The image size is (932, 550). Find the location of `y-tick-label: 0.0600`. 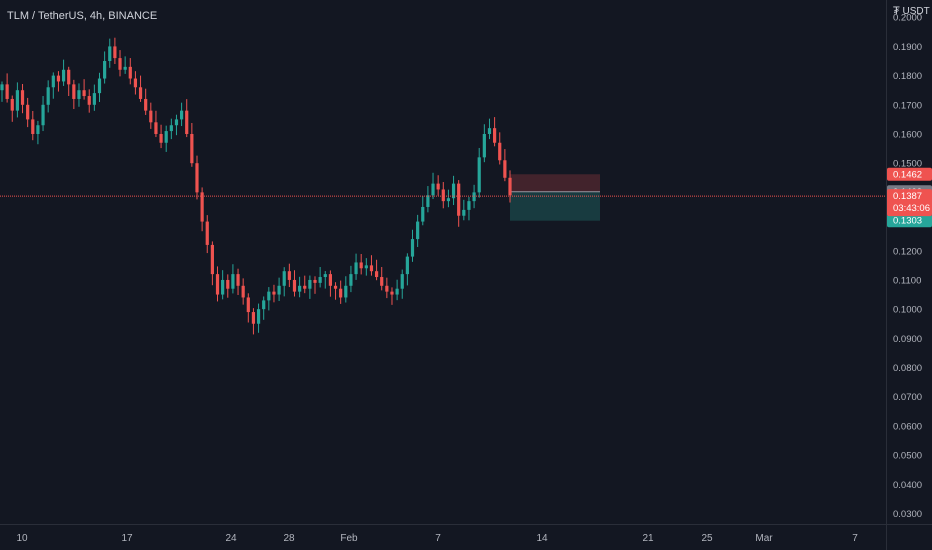

y-tick-label: 0.0600 is located at coordinates (907, 426).